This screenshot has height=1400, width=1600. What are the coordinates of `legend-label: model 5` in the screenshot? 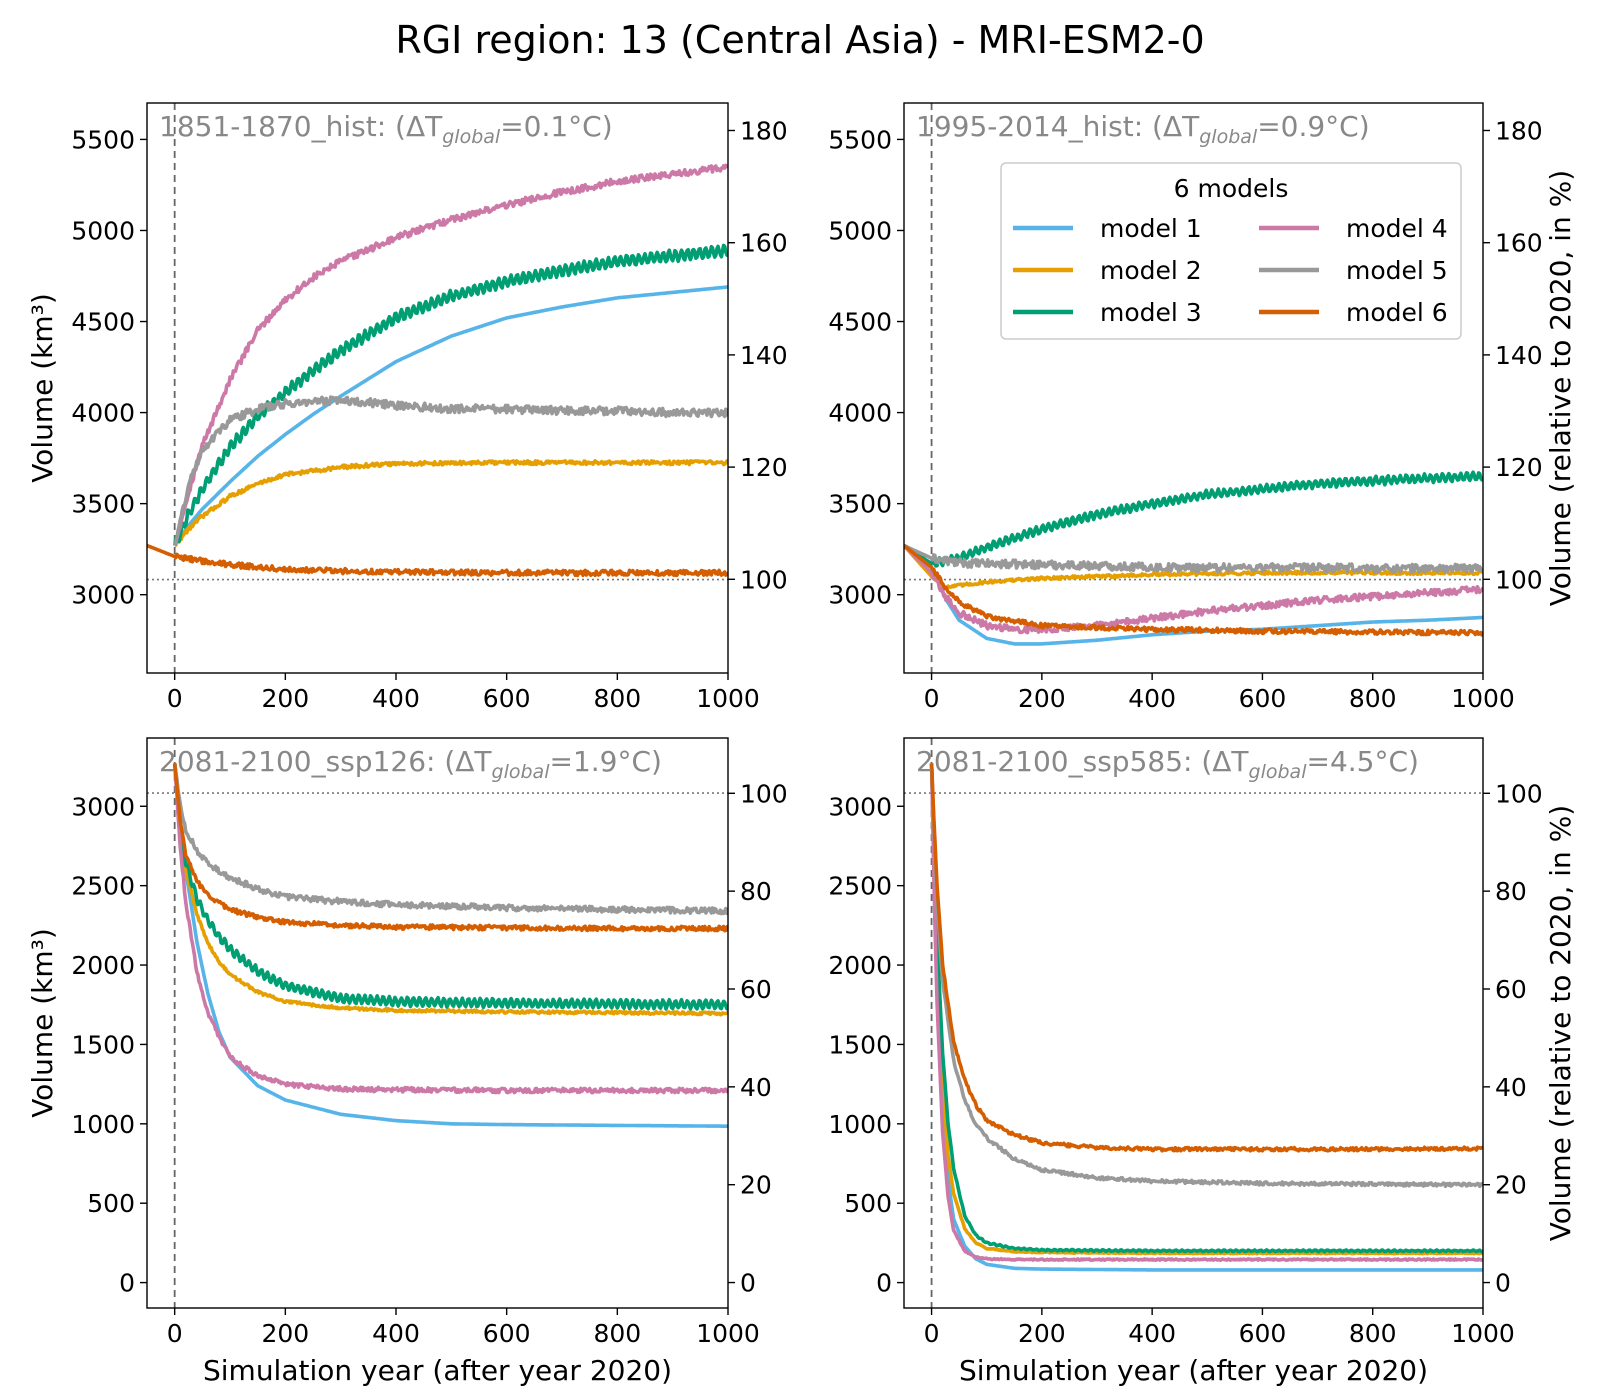 It's located at (1397, 270).